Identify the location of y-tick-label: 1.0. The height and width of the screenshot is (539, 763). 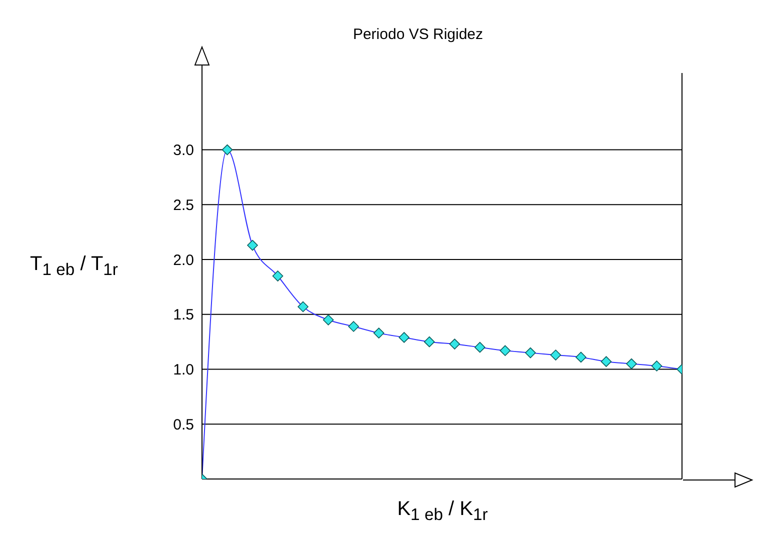
(183, 370).